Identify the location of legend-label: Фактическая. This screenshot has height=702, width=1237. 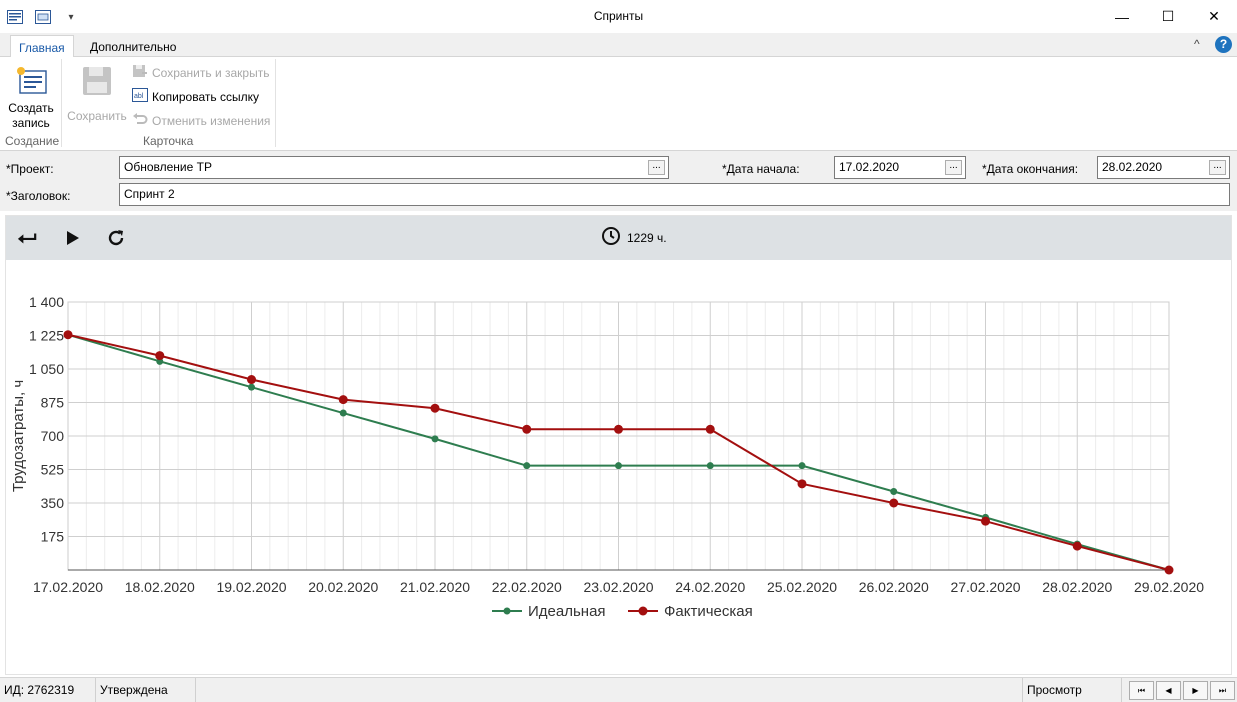
(708, 611).